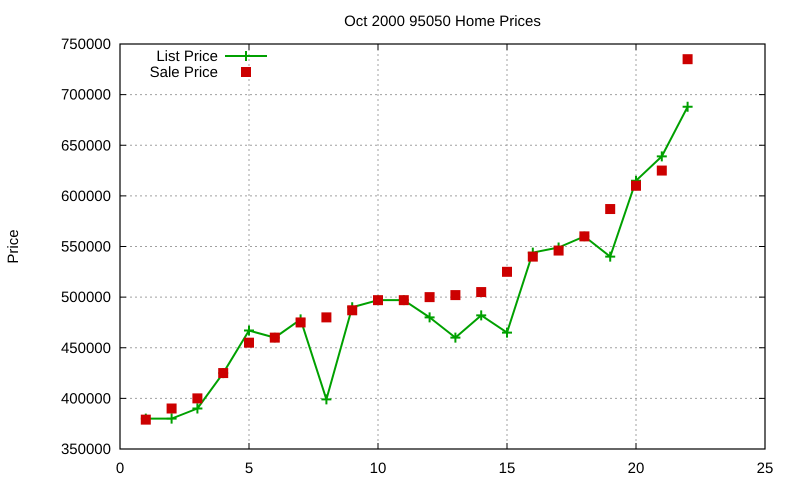 The width and height of the screenshot is (800, 480). I want to click on y-tick-label: 600000, so click(85, 196).